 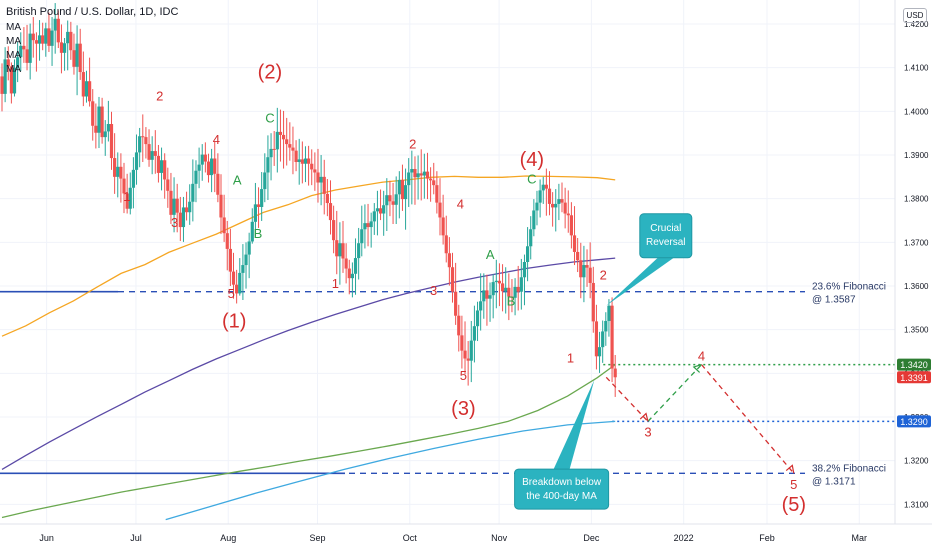 What do you see at coordinates (603, 274) in the screenshot?
I see `wave-label: 2` at bounding box center [603, 274].